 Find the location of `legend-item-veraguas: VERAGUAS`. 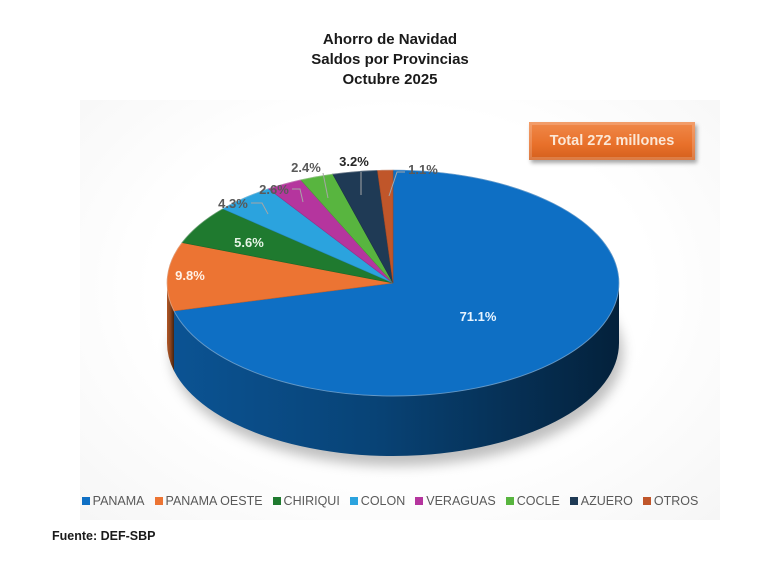

legend-item-veraguas: VERAGUAS is located at coordinates (455, 501).